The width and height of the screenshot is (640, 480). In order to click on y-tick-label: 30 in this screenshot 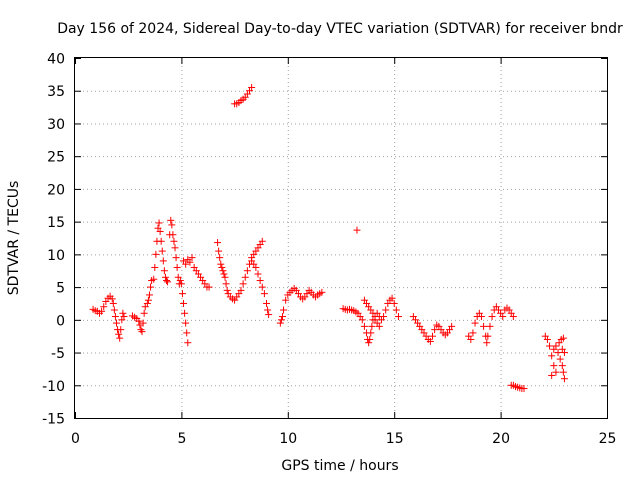, I will do `click(56, 125)`.